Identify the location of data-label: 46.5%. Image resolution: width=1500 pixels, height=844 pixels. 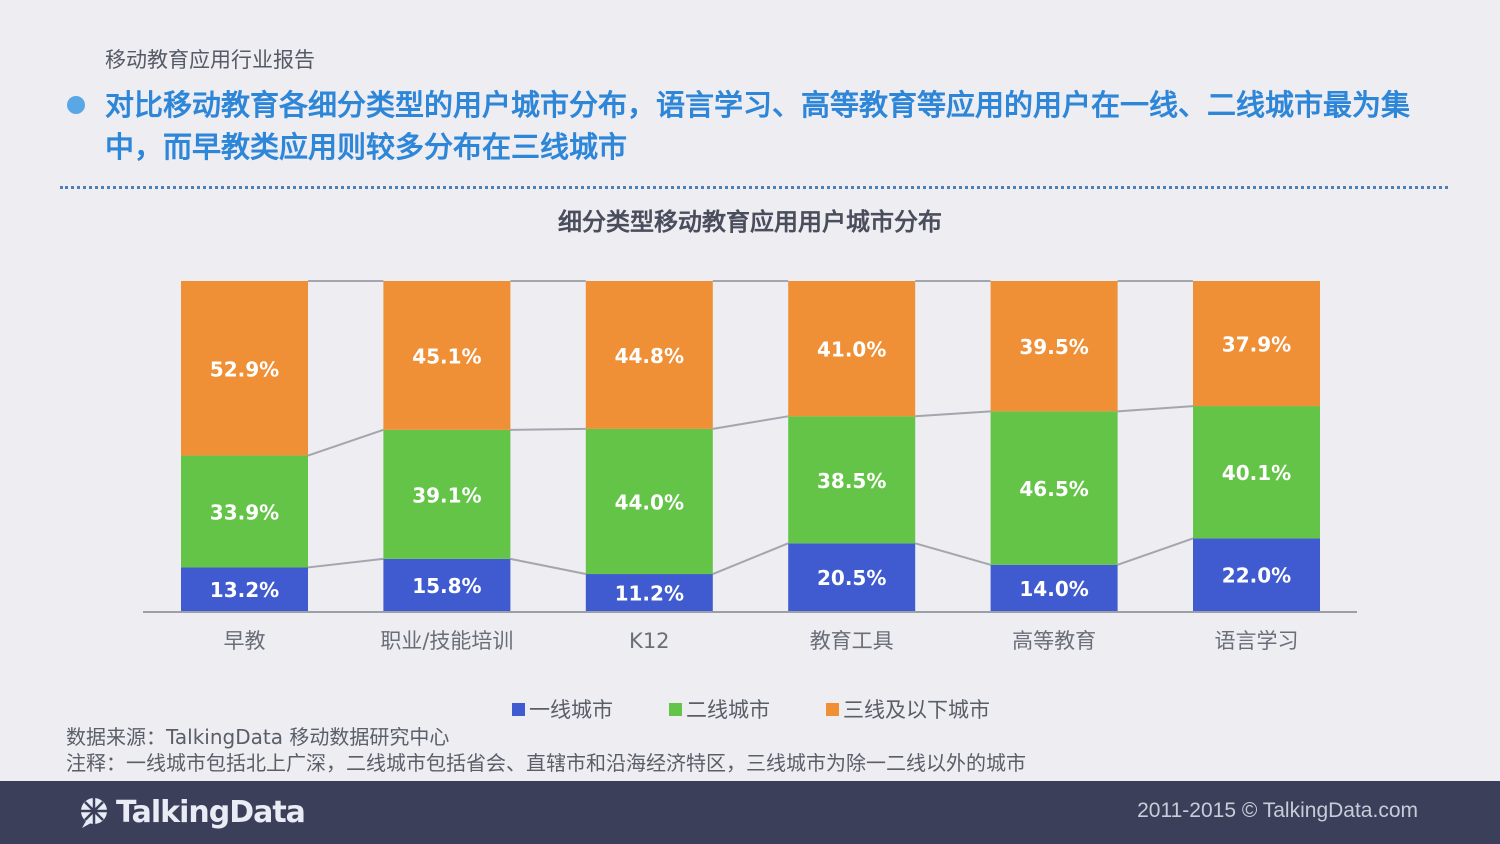
(1053, 489).